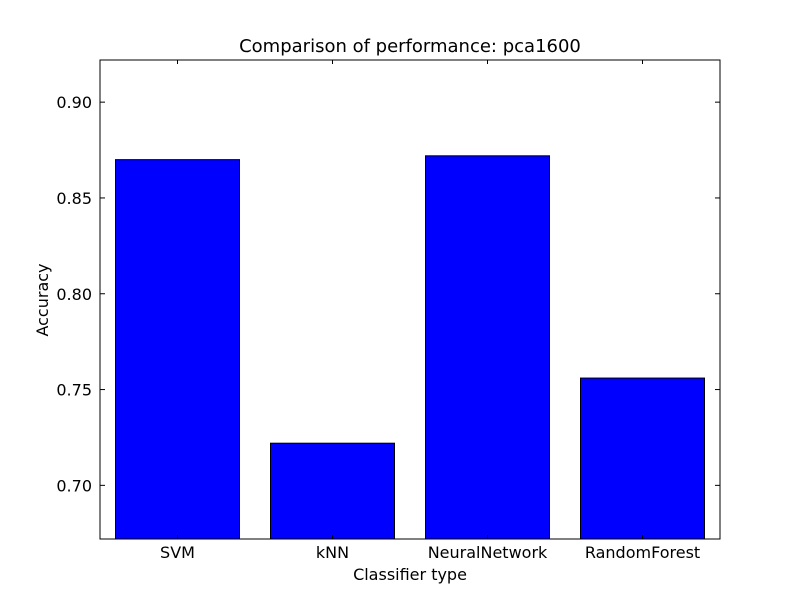 The height and width of the screenshot is (600, 800). What do you see at coordinates (410, 574) in the screenshot?
I see `x-axis-label: Classifier type` at bounding box center [410, 574].